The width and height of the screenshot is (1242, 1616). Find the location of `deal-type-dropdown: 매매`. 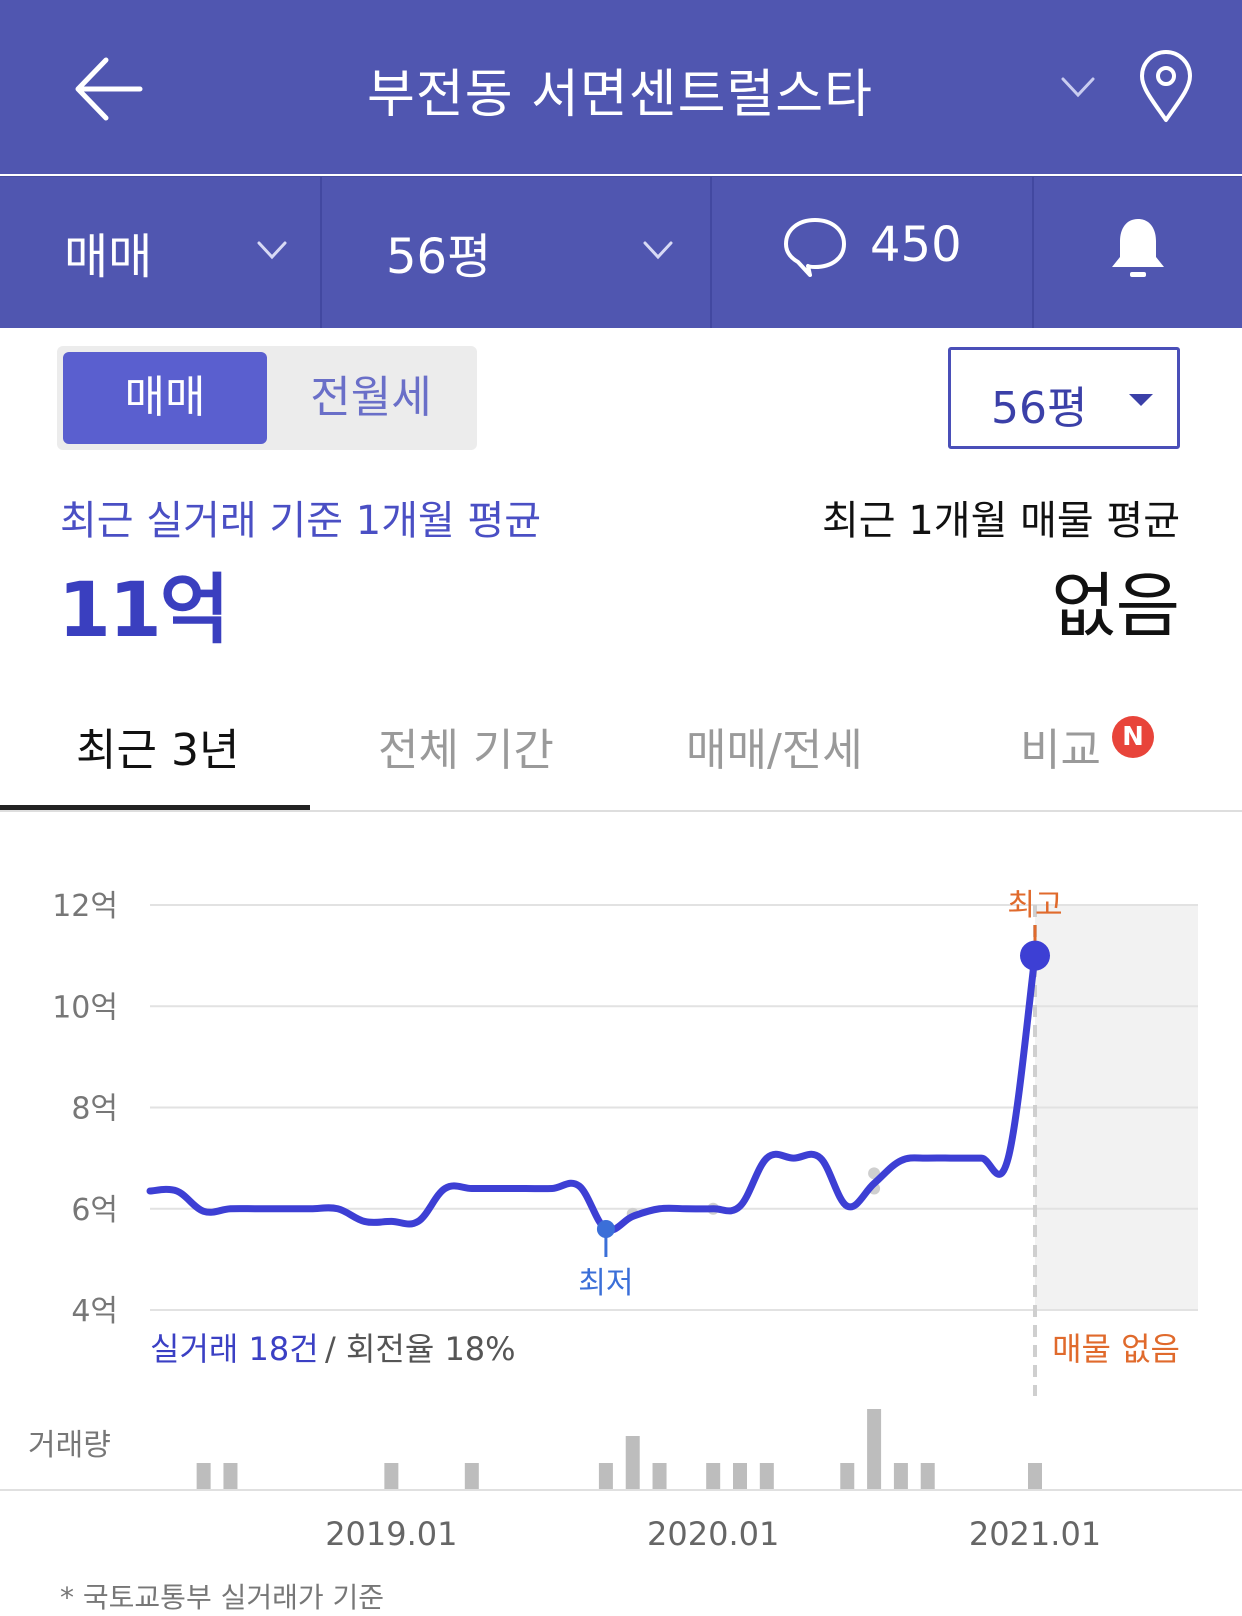

deal-type-dropdown: 매매 is located at coordinates (160, 252).